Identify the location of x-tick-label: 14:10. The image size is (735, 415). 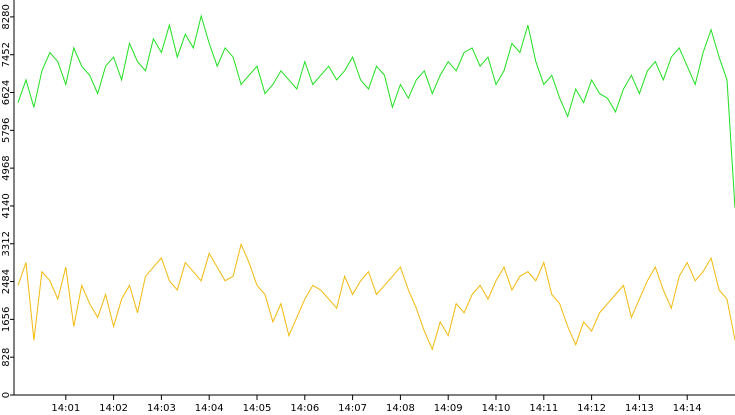
(496, 408).